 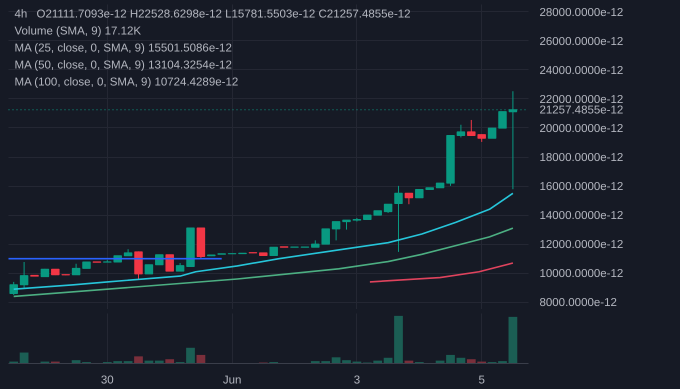 I want to click on annotation: MA (100, close, 0, SMA, 9) 10724.4289e-12, so click(x=126, y=82).